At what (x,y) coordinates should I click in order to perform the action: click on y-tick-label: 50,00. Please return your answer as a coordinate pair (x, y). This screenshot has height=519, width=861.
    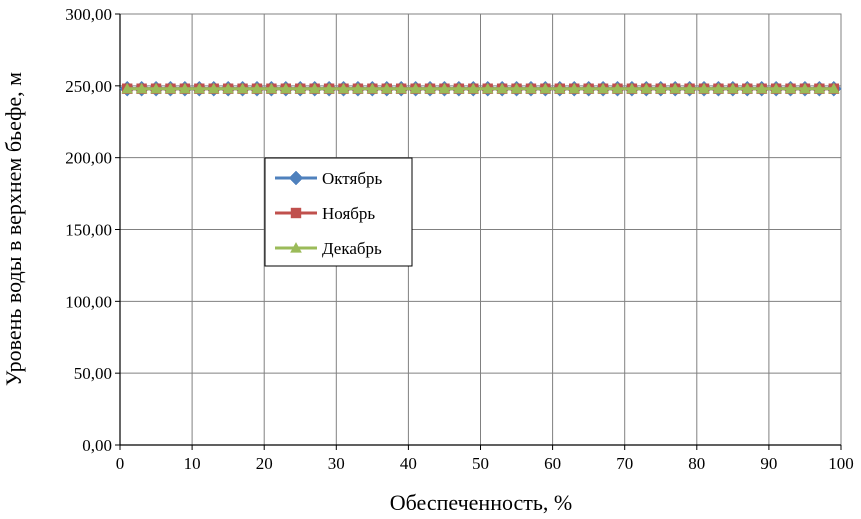
    Looking at the image, I should click on (93, 373).